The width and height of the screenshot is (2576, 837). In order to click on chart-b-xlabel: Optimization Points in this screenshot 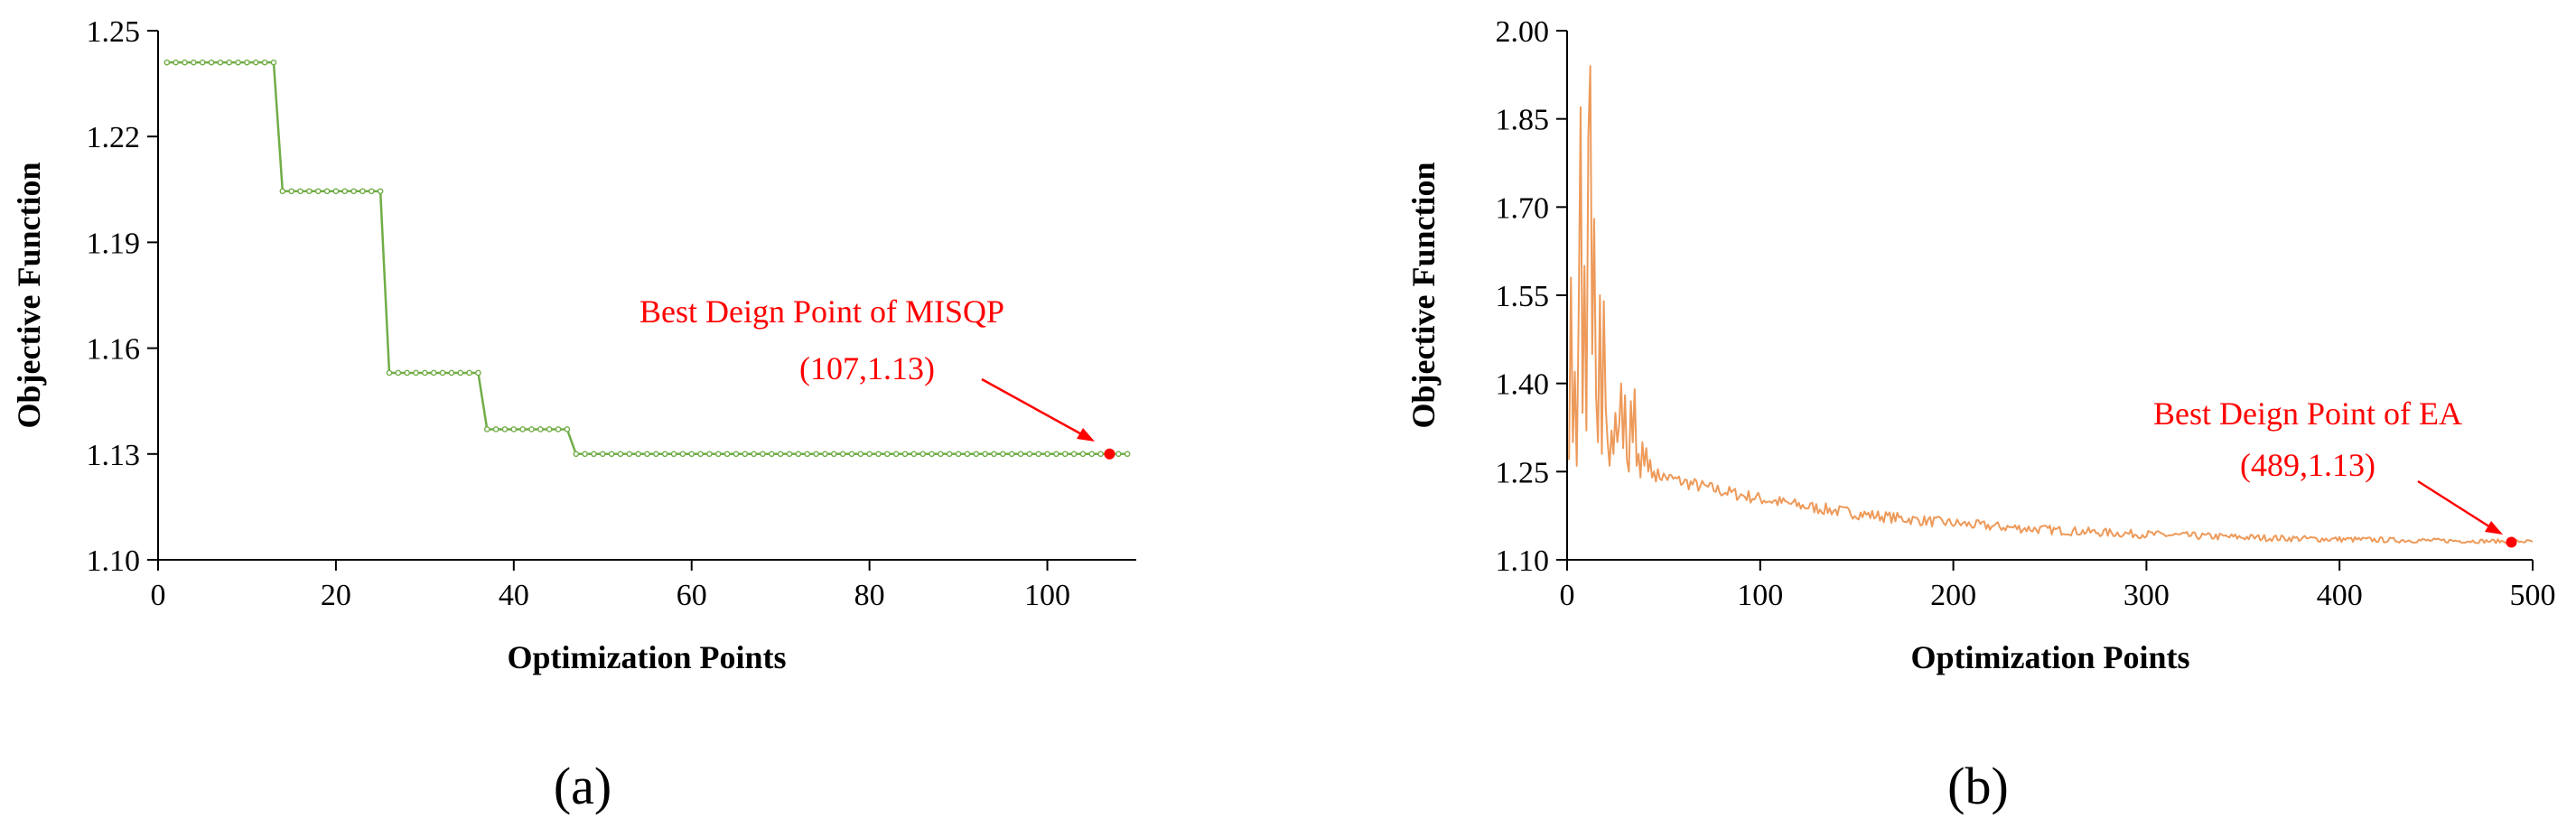, I will do `click(2049, 657)`.